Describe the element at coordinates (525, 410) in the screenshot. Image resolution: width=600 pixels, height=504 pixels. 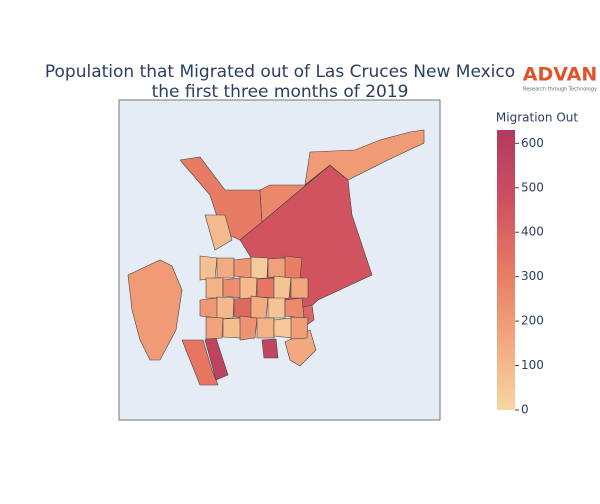
I see `colorbar-tick-label: 0` at that location.